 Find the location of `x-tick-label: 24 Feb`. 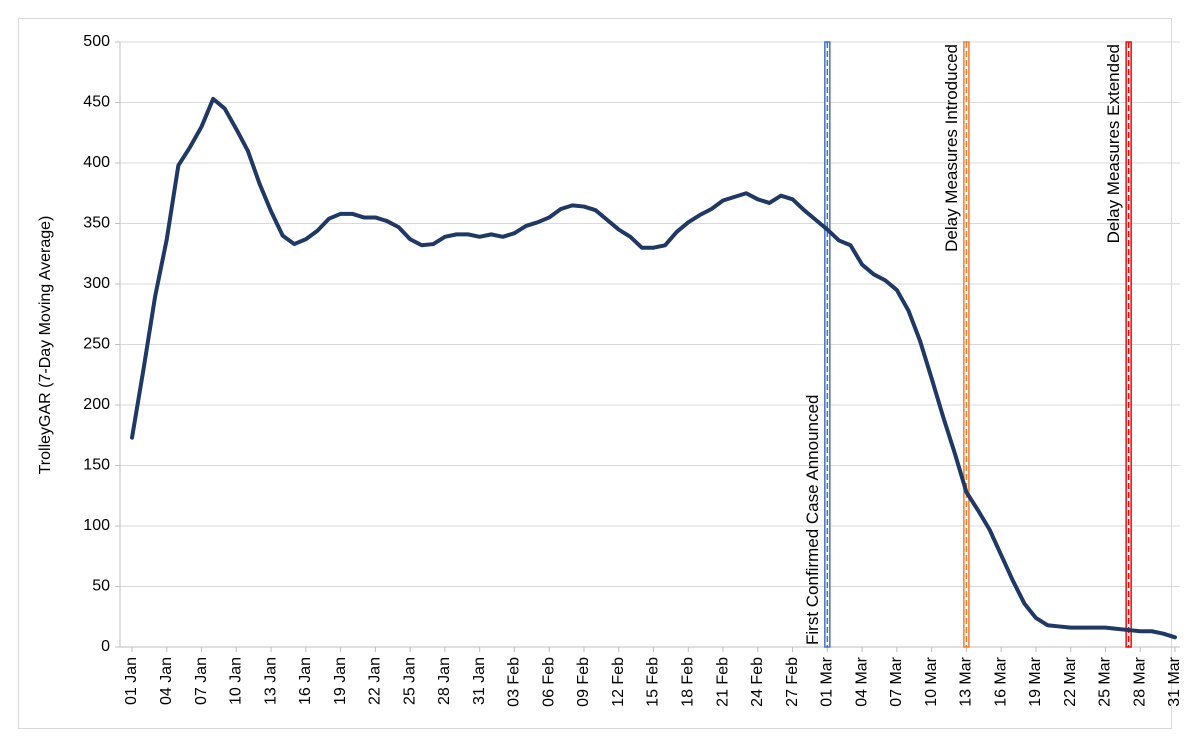

x-tick-label: 24 Feb is located at coordinates (757, 682).